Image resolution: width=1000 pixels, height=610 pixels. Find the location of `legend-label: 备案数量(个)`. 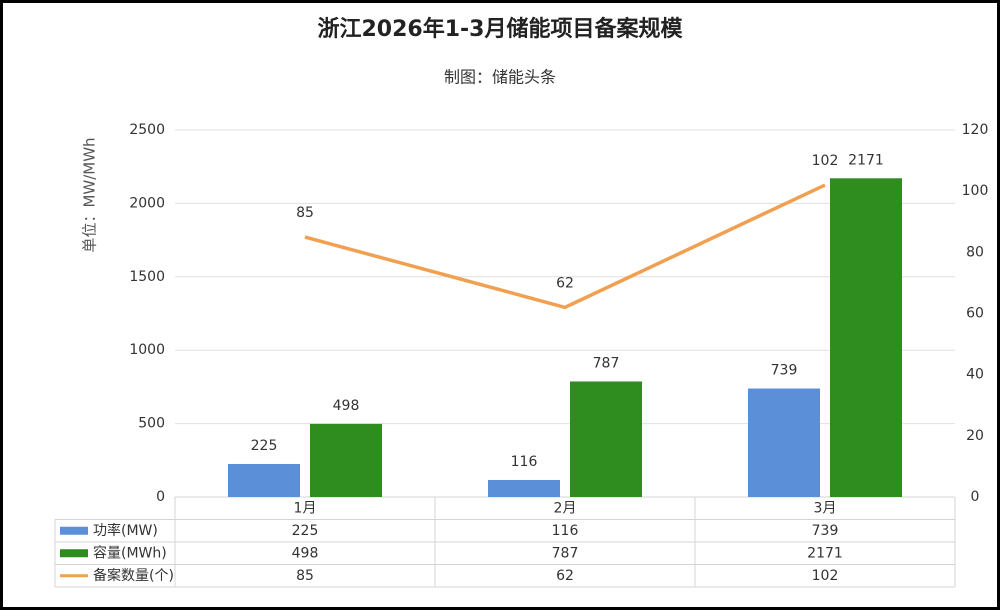

legend-label: 备案数量(个) is located at coordinates (133, 575).